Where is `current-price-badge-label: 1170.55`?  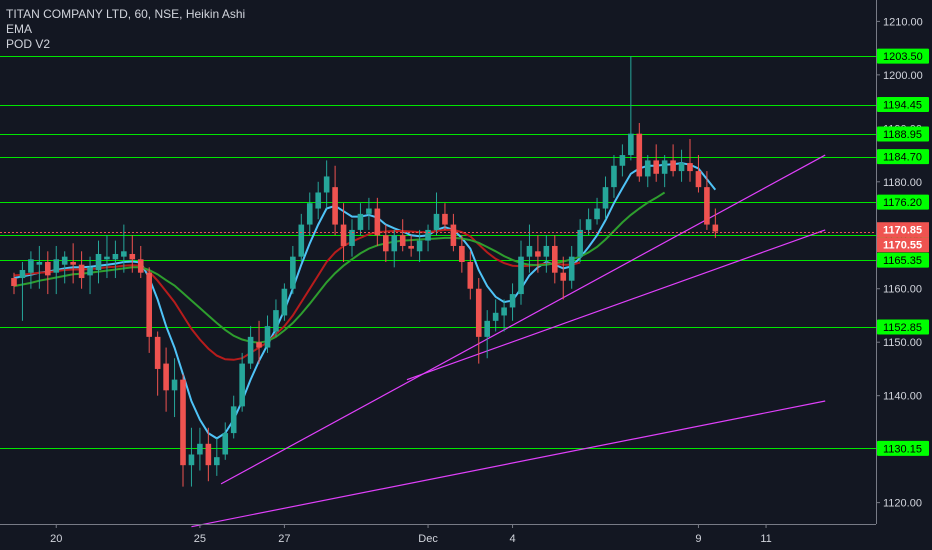
current-price-badge-label: 1170.55 is located at coordinates (902, 246).